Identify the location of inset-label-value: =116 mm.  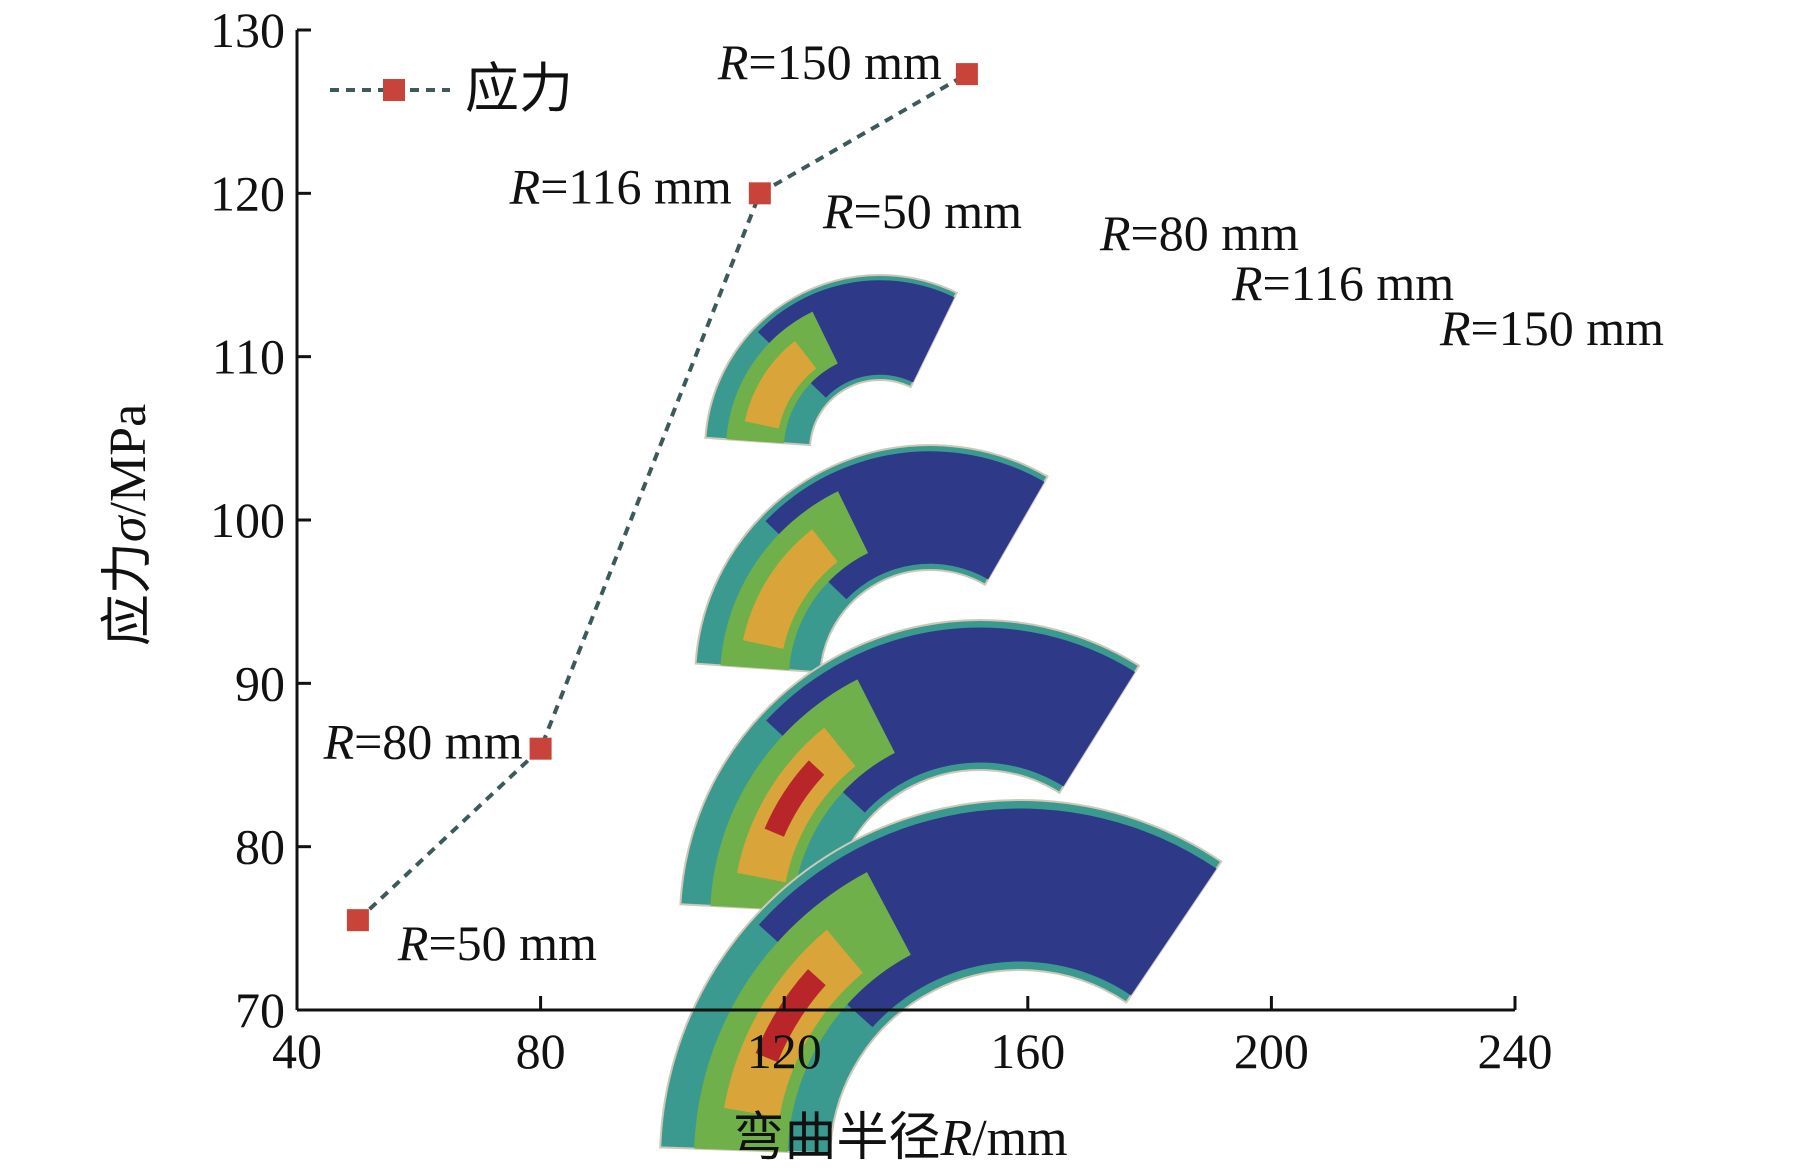
(1359, 283).